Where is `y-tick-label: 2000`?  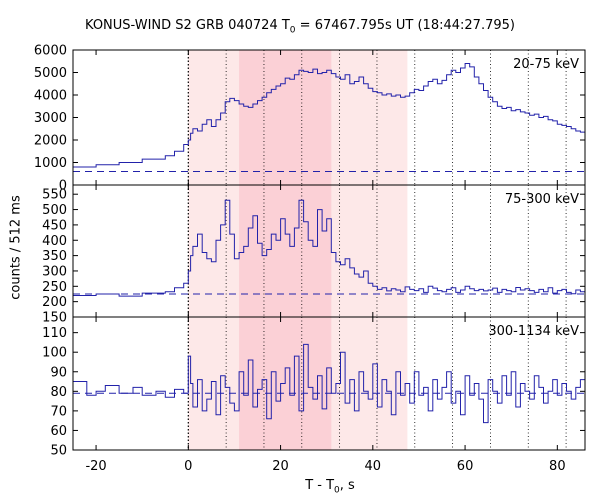
y-tick-label: 2000 is located at coordinates (50, 141).